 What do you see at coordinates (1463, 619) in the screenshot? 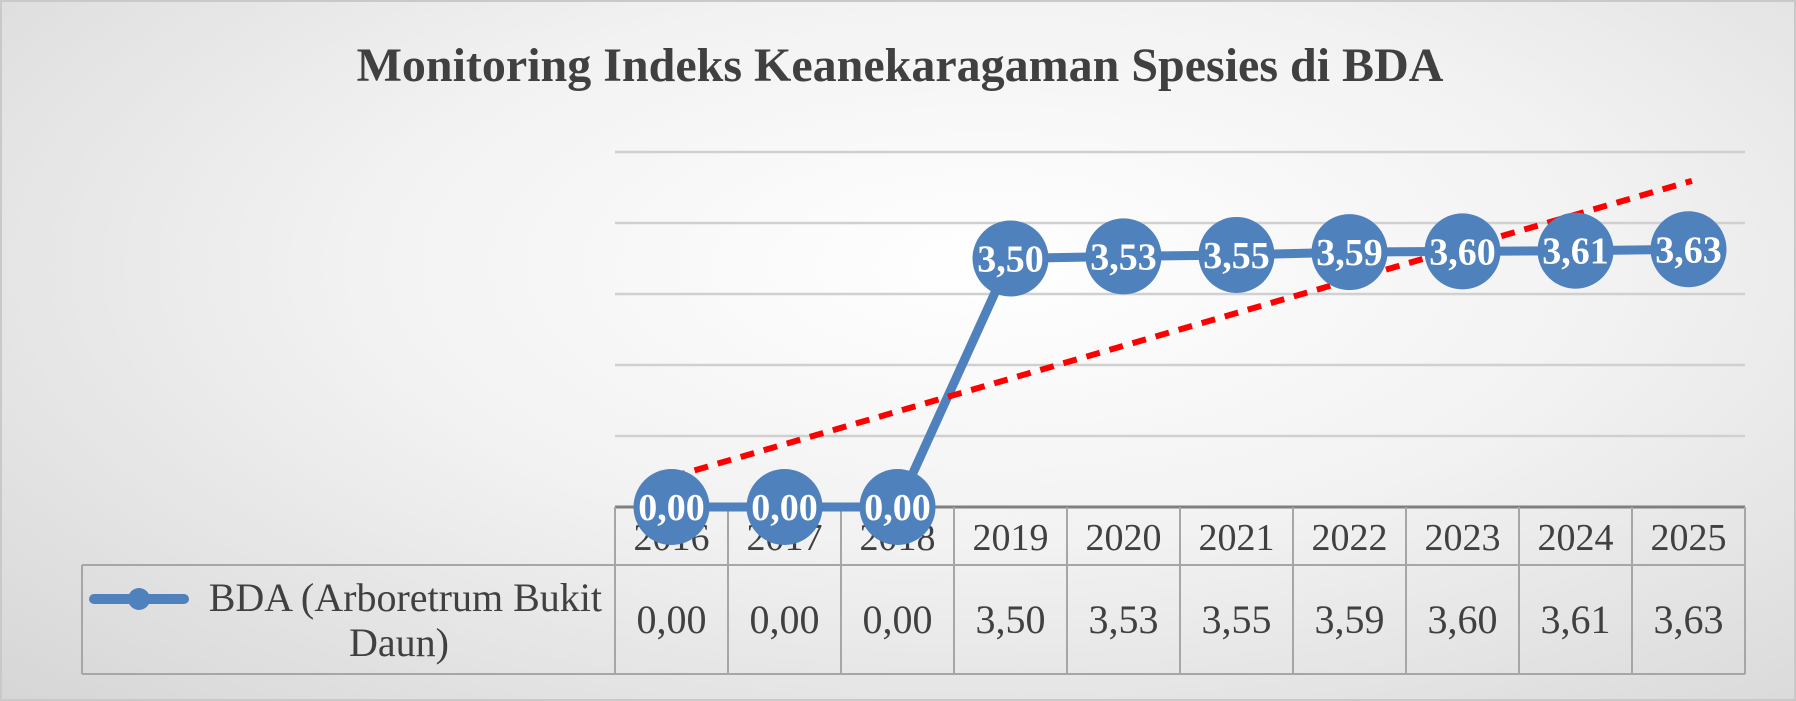
I see `table-cell-value: 3,60` at bounding box center [1463, 619].